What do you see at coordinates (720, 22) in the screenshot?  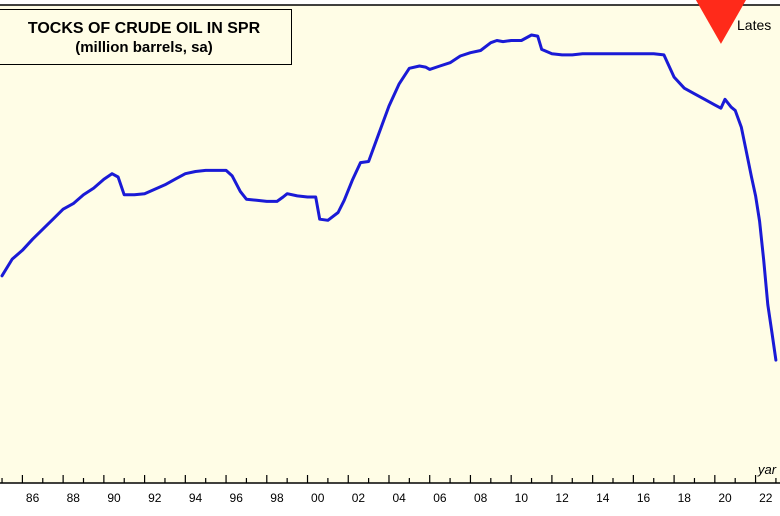 I see `peak-marker` at bounding box center [720, 22].